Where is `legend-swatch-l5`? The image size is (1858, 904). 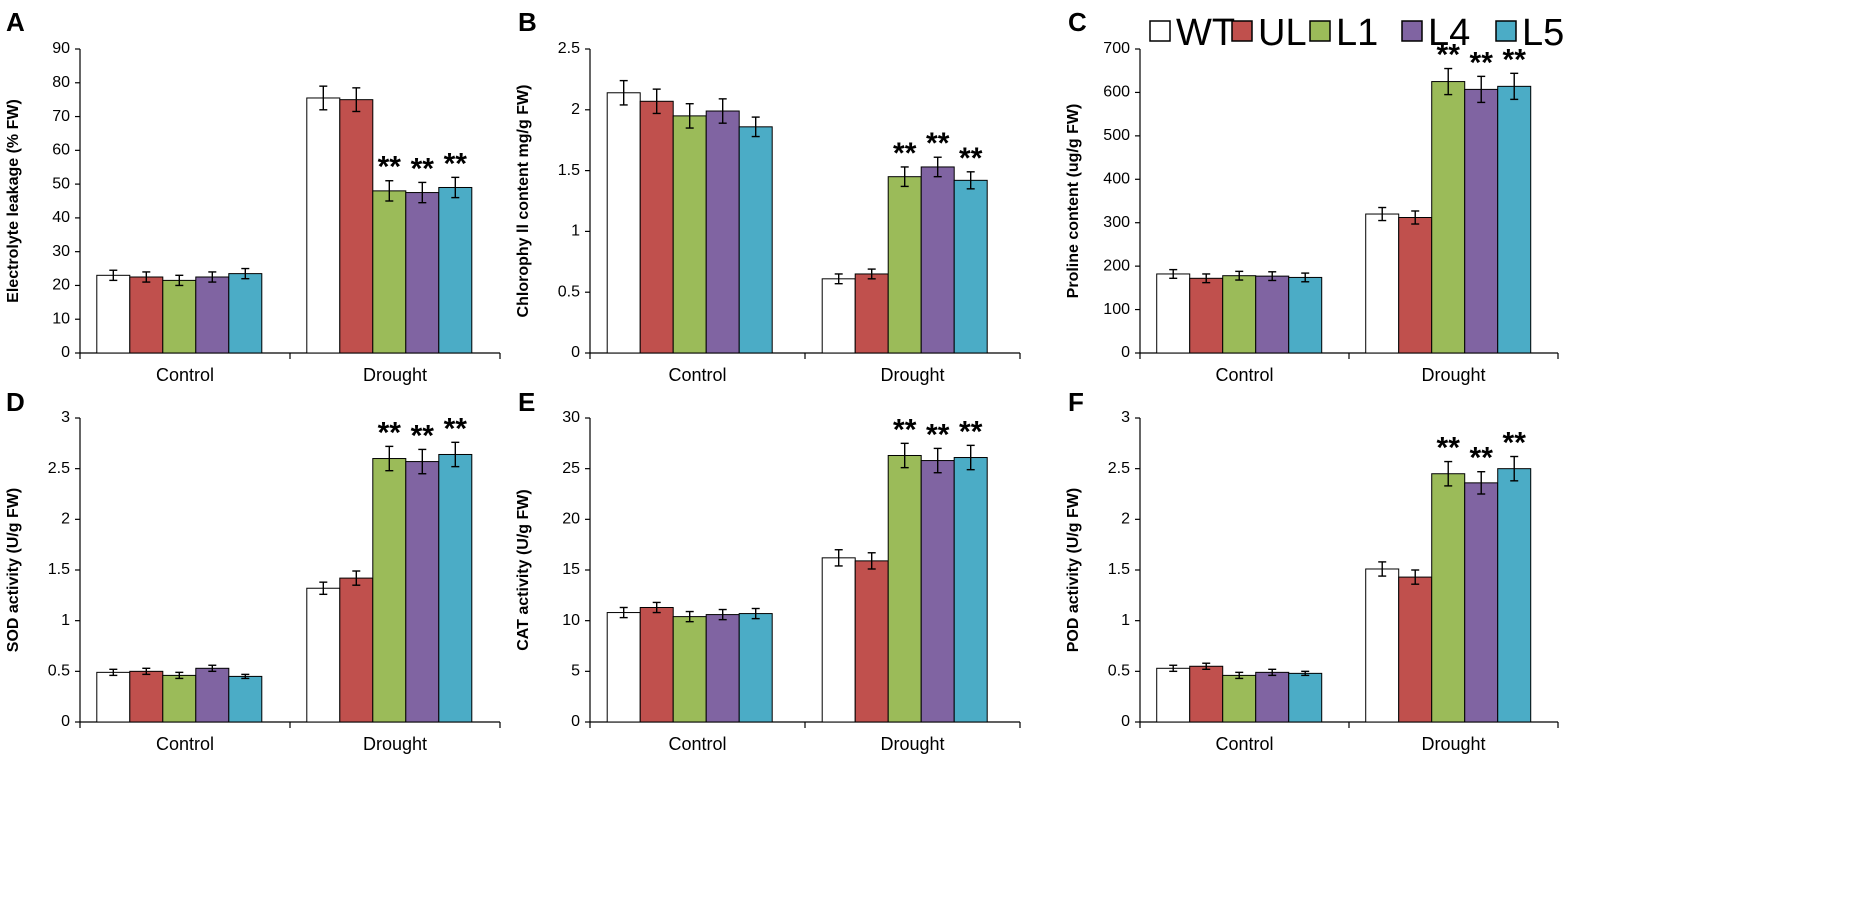 legend-swatch-l5 is located at coordinates (1506, 31).